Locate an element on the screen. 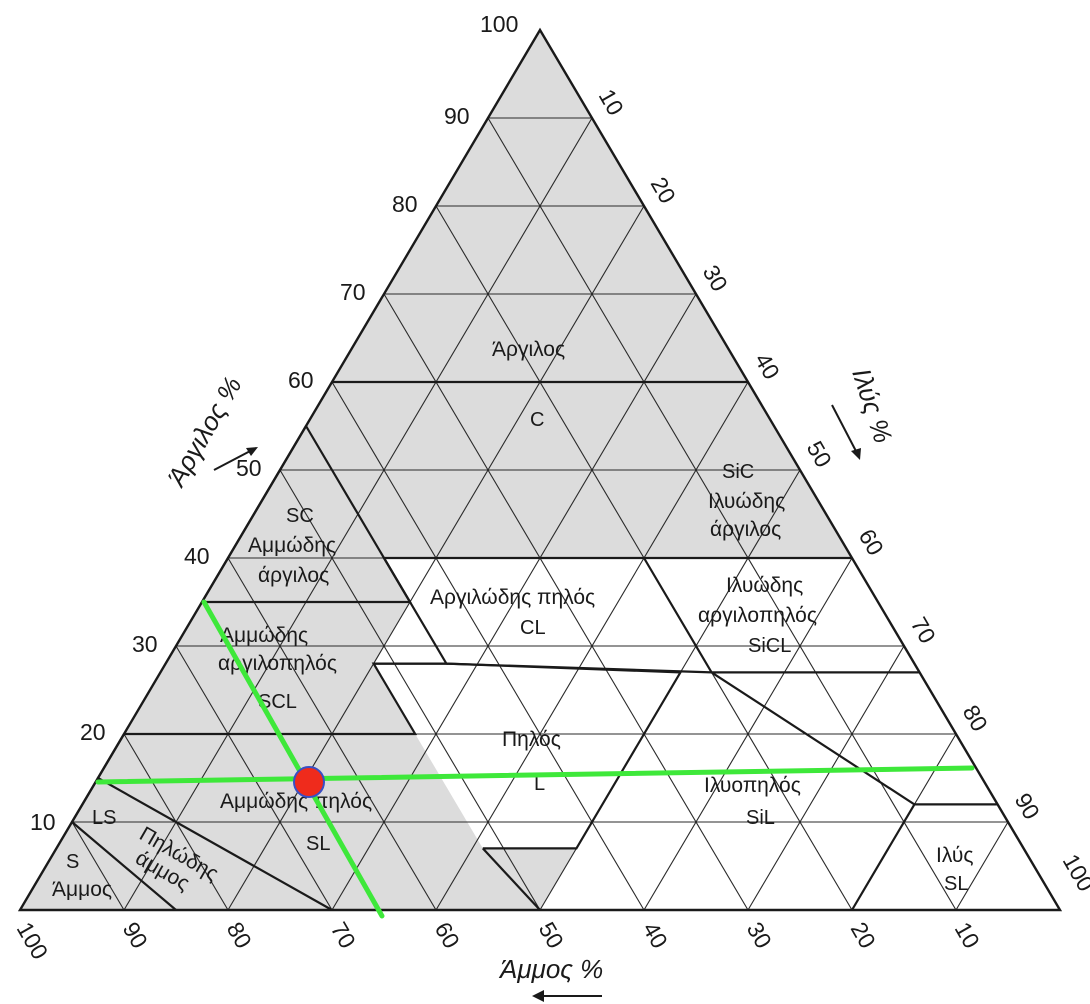  label-clay-loam: Αργιλώδης πηλός is located at coordinates (512, 597).